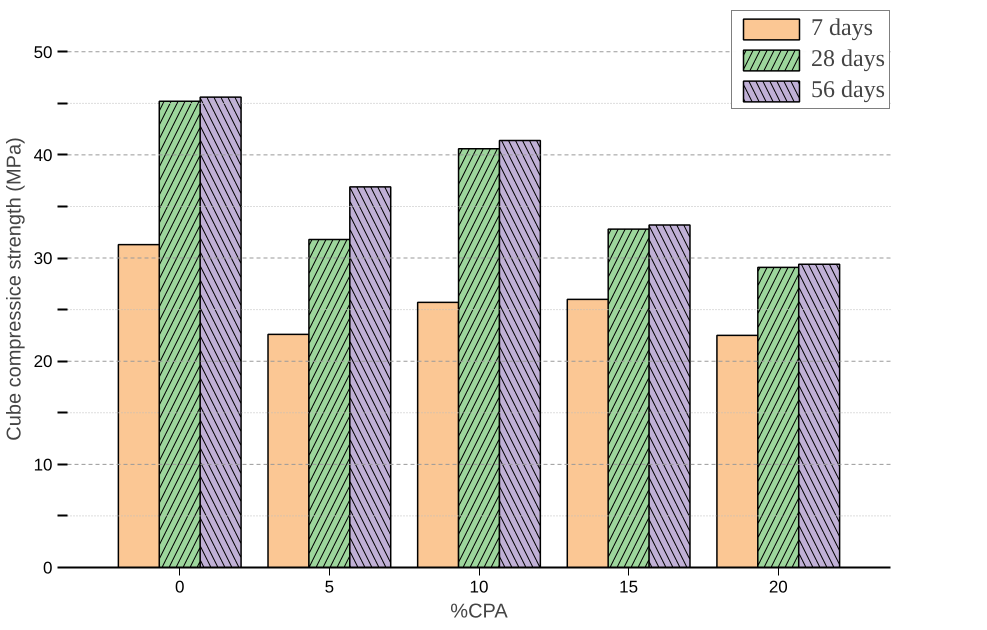 The width and height of the screenshot is (987, 630). I want to click on x-axis-title: %CPA, so click(479, 611).